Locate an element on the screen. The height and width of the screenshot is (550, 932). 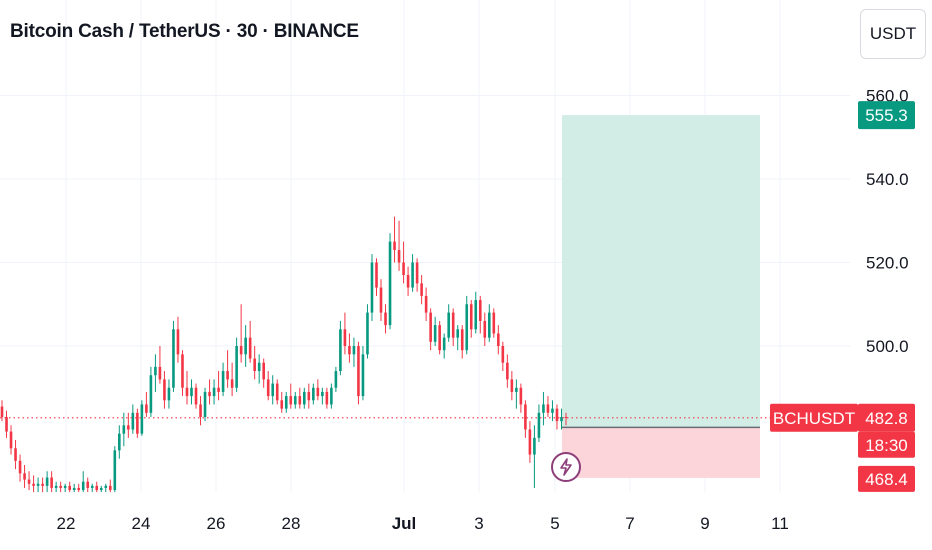
target-price-badge-text: 555.3 is located at coordinates (886, 115).